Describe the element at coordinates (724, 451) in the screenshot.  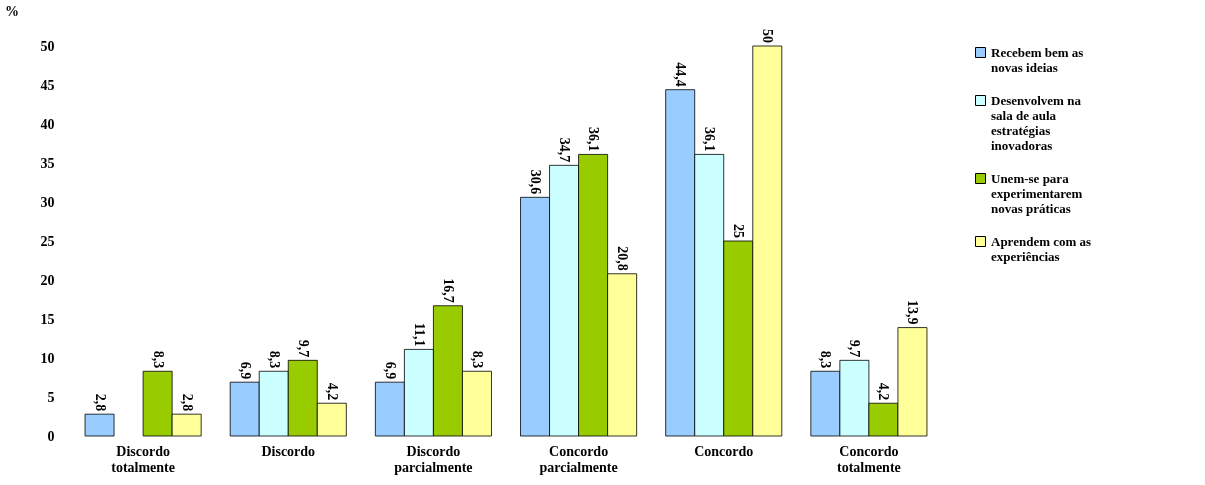
I see `x-tick-label: Concordo` at that location.